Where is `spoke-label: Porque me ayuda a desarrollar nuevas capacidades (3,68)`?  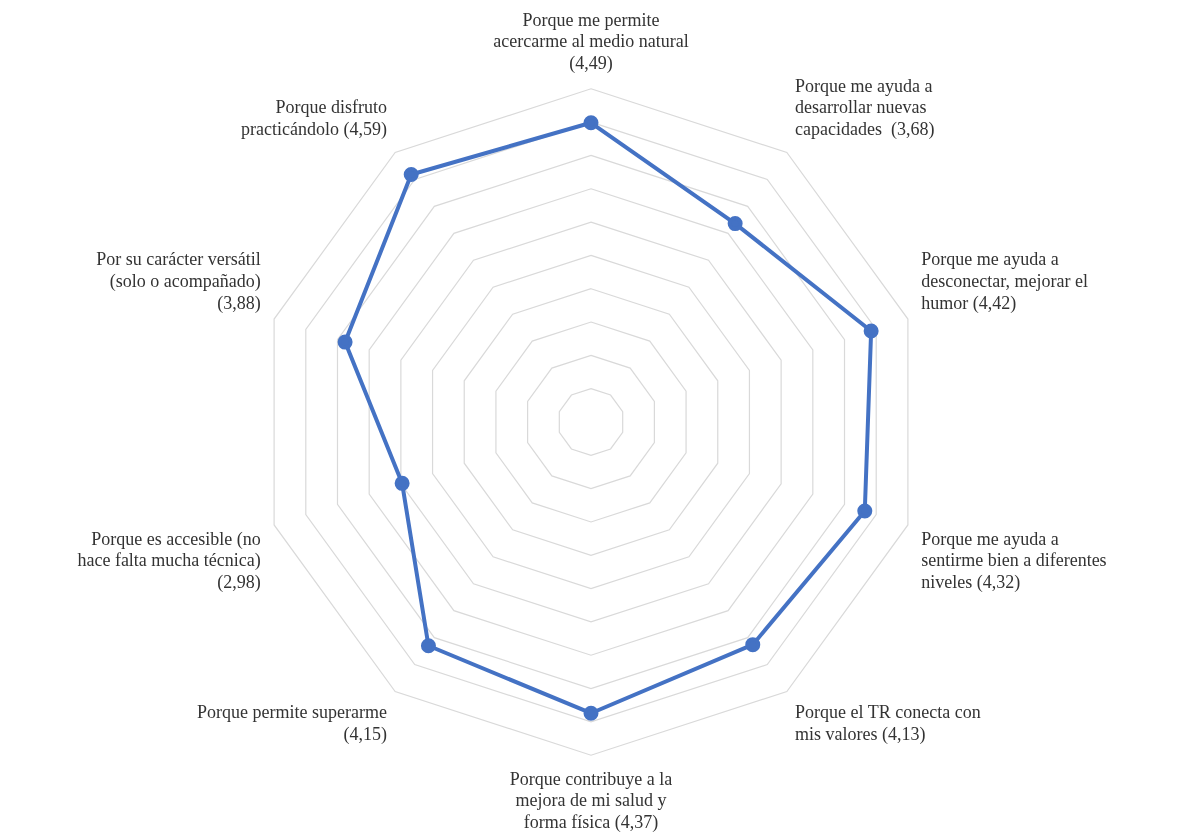 spoke-label: Porque me ayuda a desarrollar nuevas capacidades (3,68) is located at coordinates (865, 108).